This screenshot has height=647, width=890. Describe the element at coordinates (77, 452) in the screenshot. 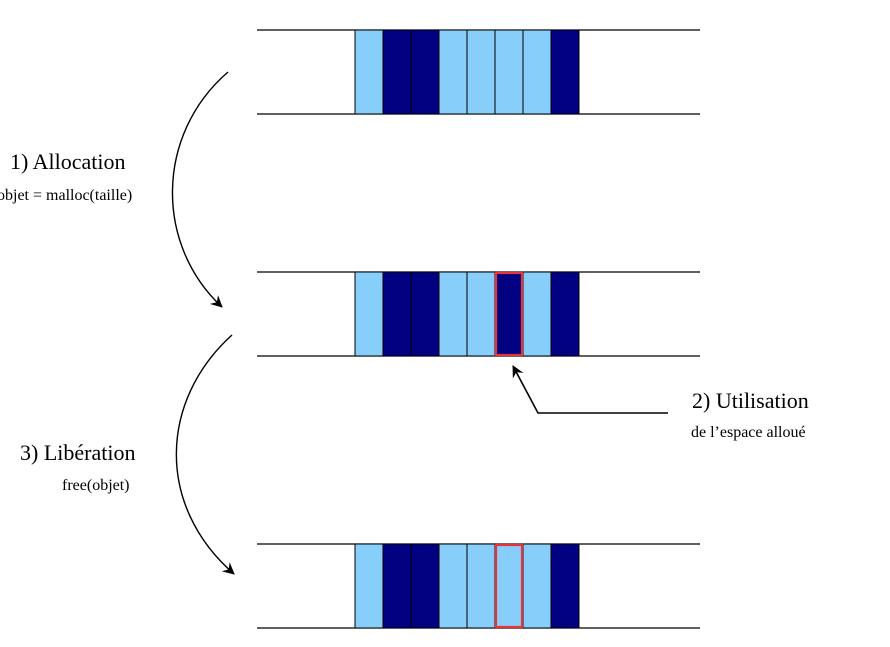

I see `liberation-title: 3) Libération` at that location.